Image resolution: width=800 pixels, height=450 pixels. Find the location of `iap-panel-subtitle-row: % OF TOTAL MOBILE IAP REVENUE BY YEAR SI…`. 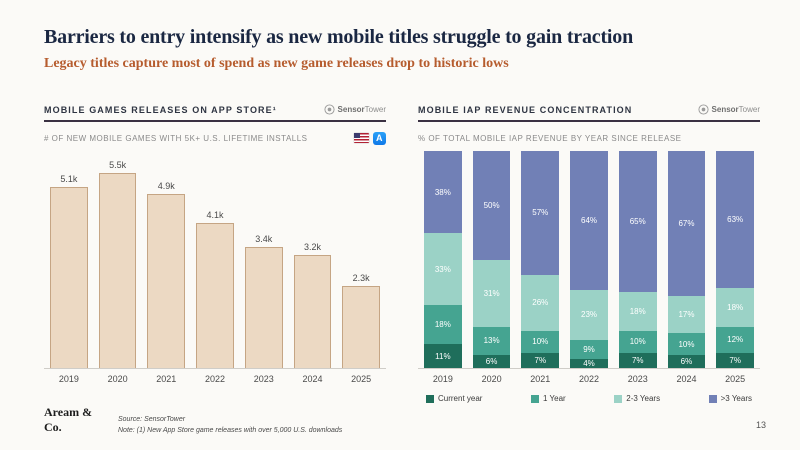

iap-panel-subtitle-row: % OF TOTAL MOBILE IAP REVENUE BY YEAR SI… is located at coordinates (589, 138).